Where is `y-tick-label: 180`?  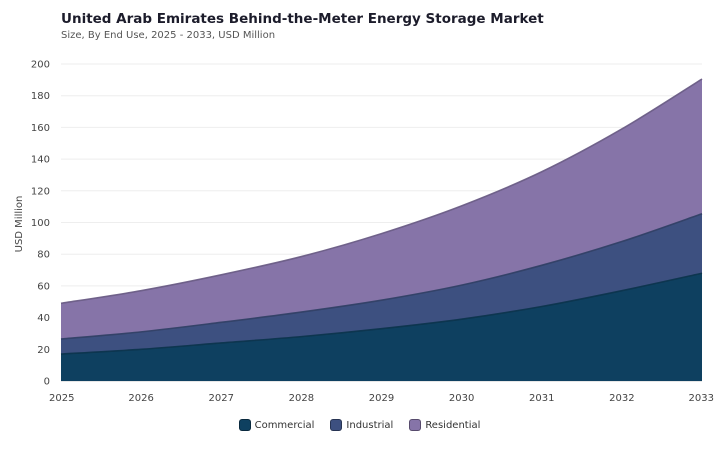 y-tick-label: 180 is located at coordinates (40, 96).